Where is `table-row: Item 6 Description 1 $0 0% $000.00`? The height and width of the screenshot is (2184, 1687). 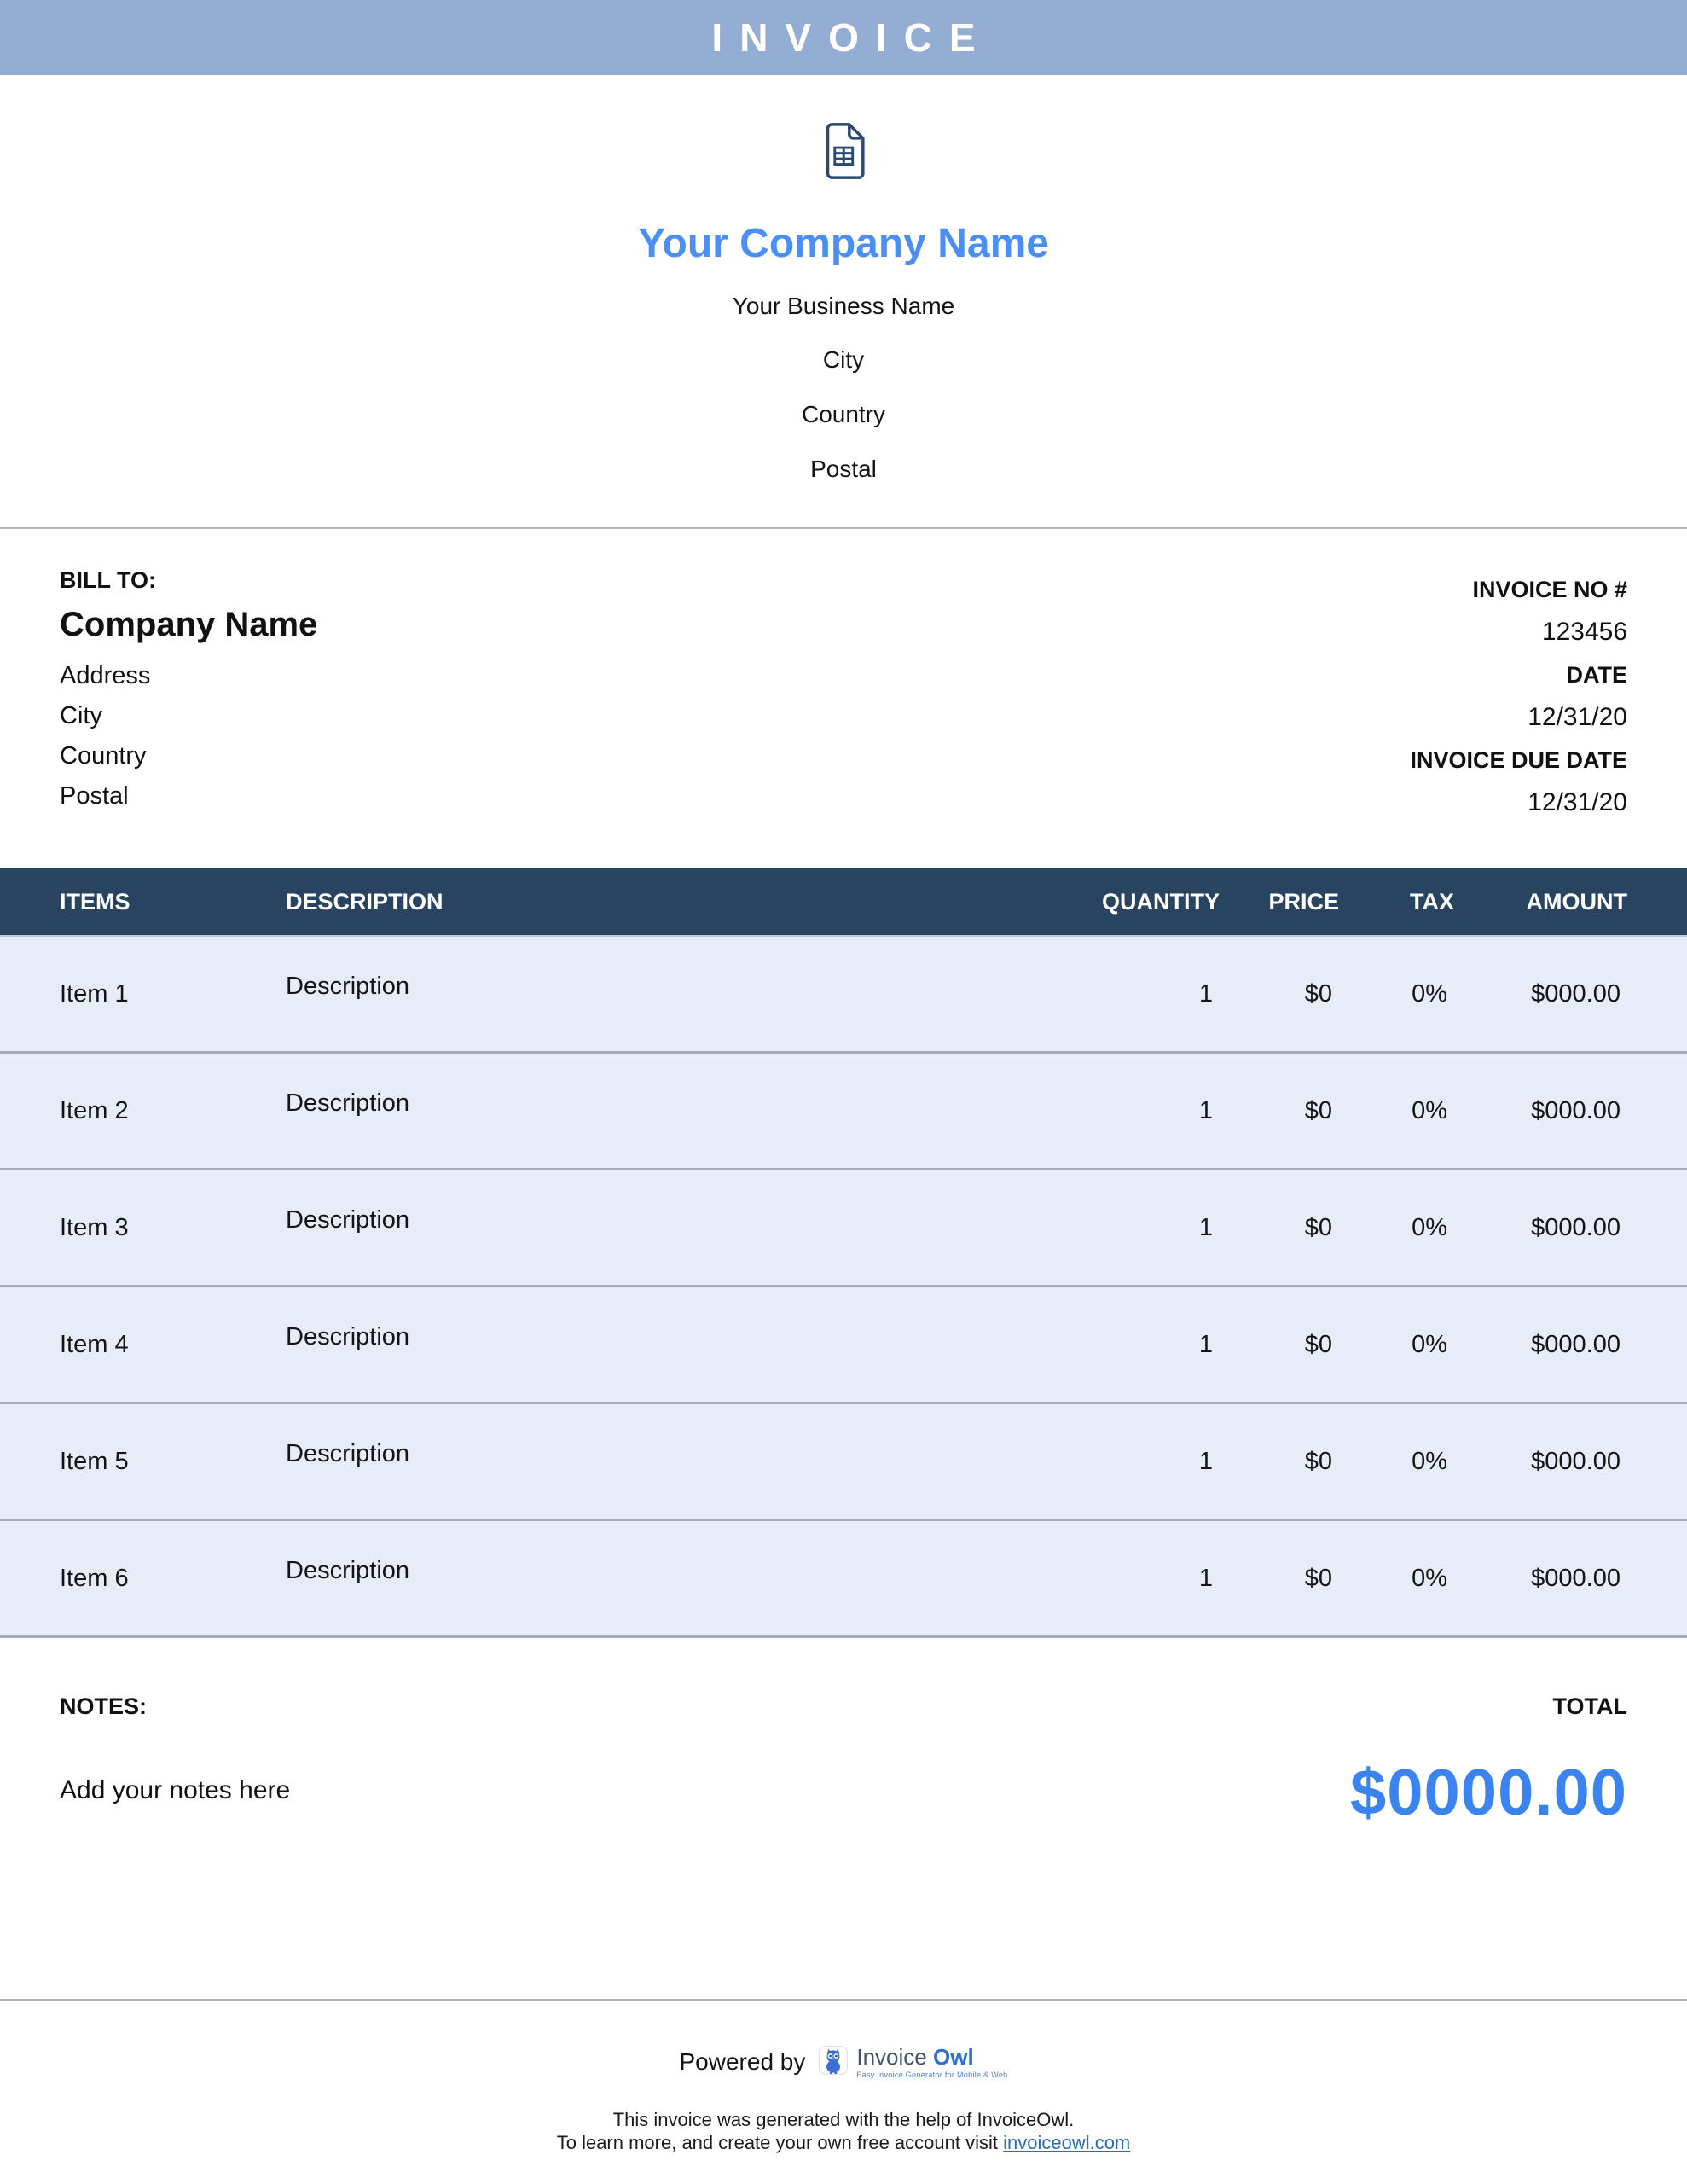
table-row: Item 6 Description 1 $0 0% $000.00 is located at coordinates (843, 1580).